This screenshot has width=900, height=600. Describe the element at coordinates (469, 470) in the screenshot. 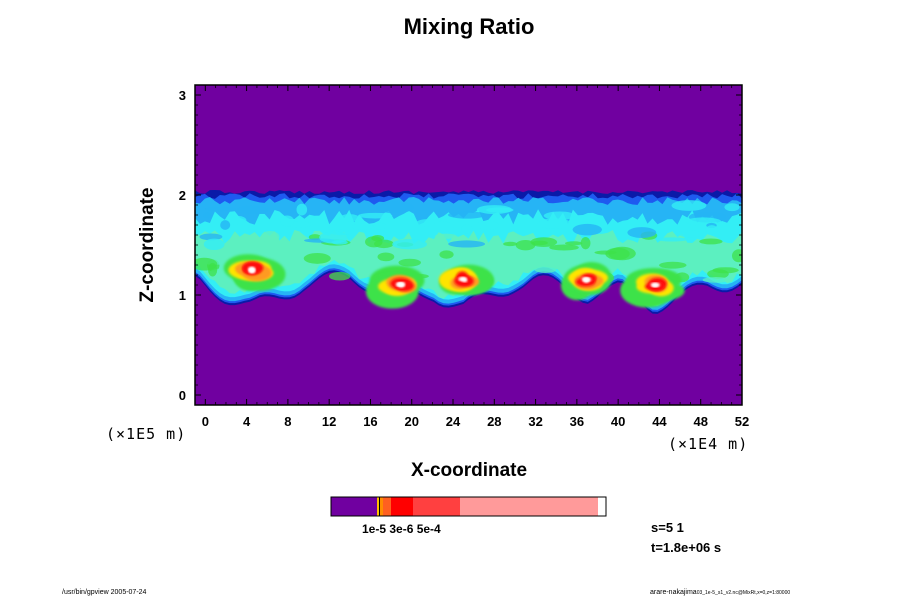

I see `x-axis-label: X-coordinate` at that location.